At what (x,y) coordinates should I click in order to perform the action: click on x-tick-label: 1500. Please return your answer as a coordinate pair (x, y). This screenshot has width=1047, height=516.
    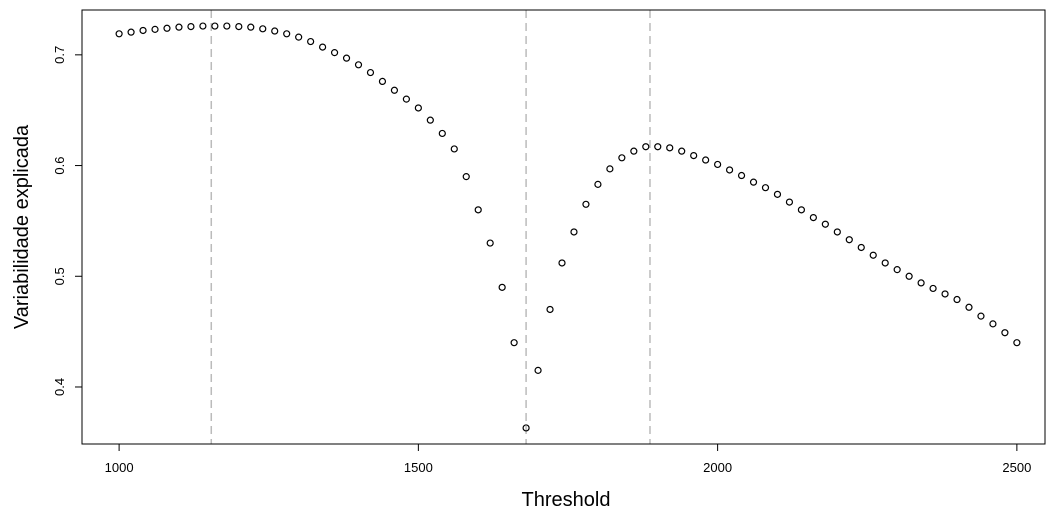
    Looking at the image, I should click on (418, 467).